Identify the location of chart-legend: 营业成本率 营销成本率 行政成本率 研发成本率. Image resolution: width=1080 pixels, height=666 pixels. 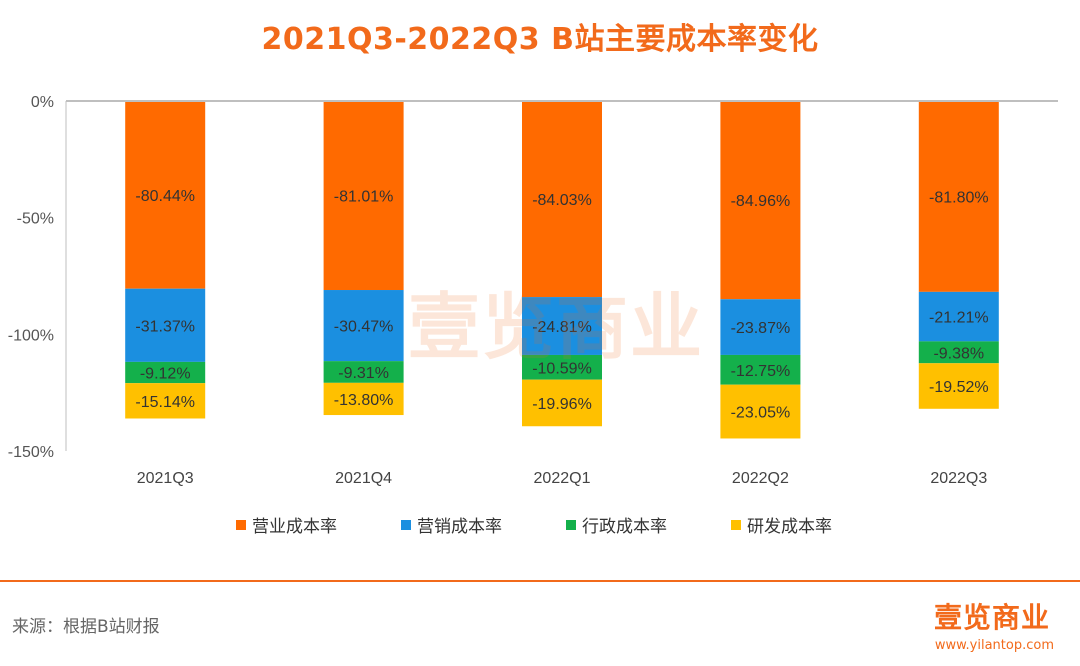
(540, 524).